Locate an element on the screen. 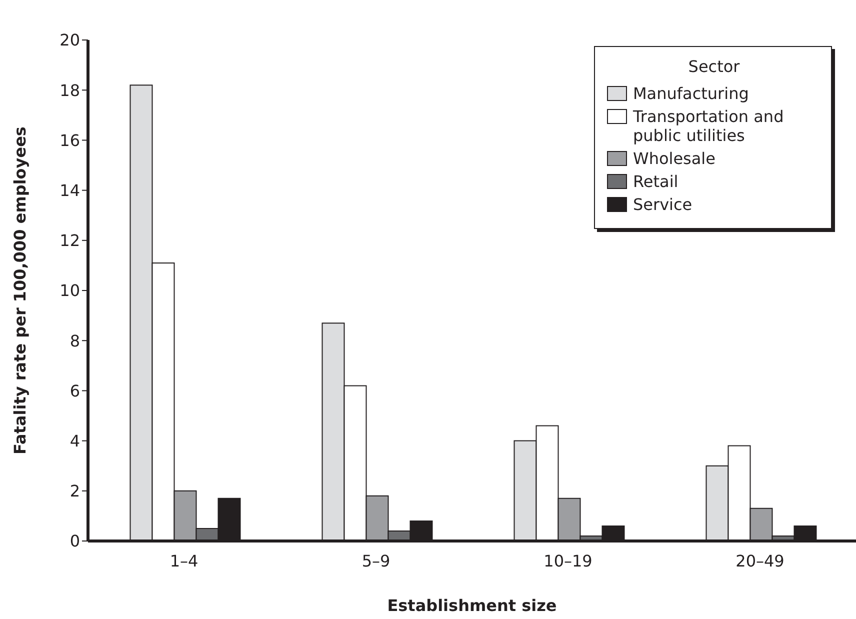 The height and width of the screenshot is (619, 856). y-tick-label: 8 is located at coordinates (75, 340).